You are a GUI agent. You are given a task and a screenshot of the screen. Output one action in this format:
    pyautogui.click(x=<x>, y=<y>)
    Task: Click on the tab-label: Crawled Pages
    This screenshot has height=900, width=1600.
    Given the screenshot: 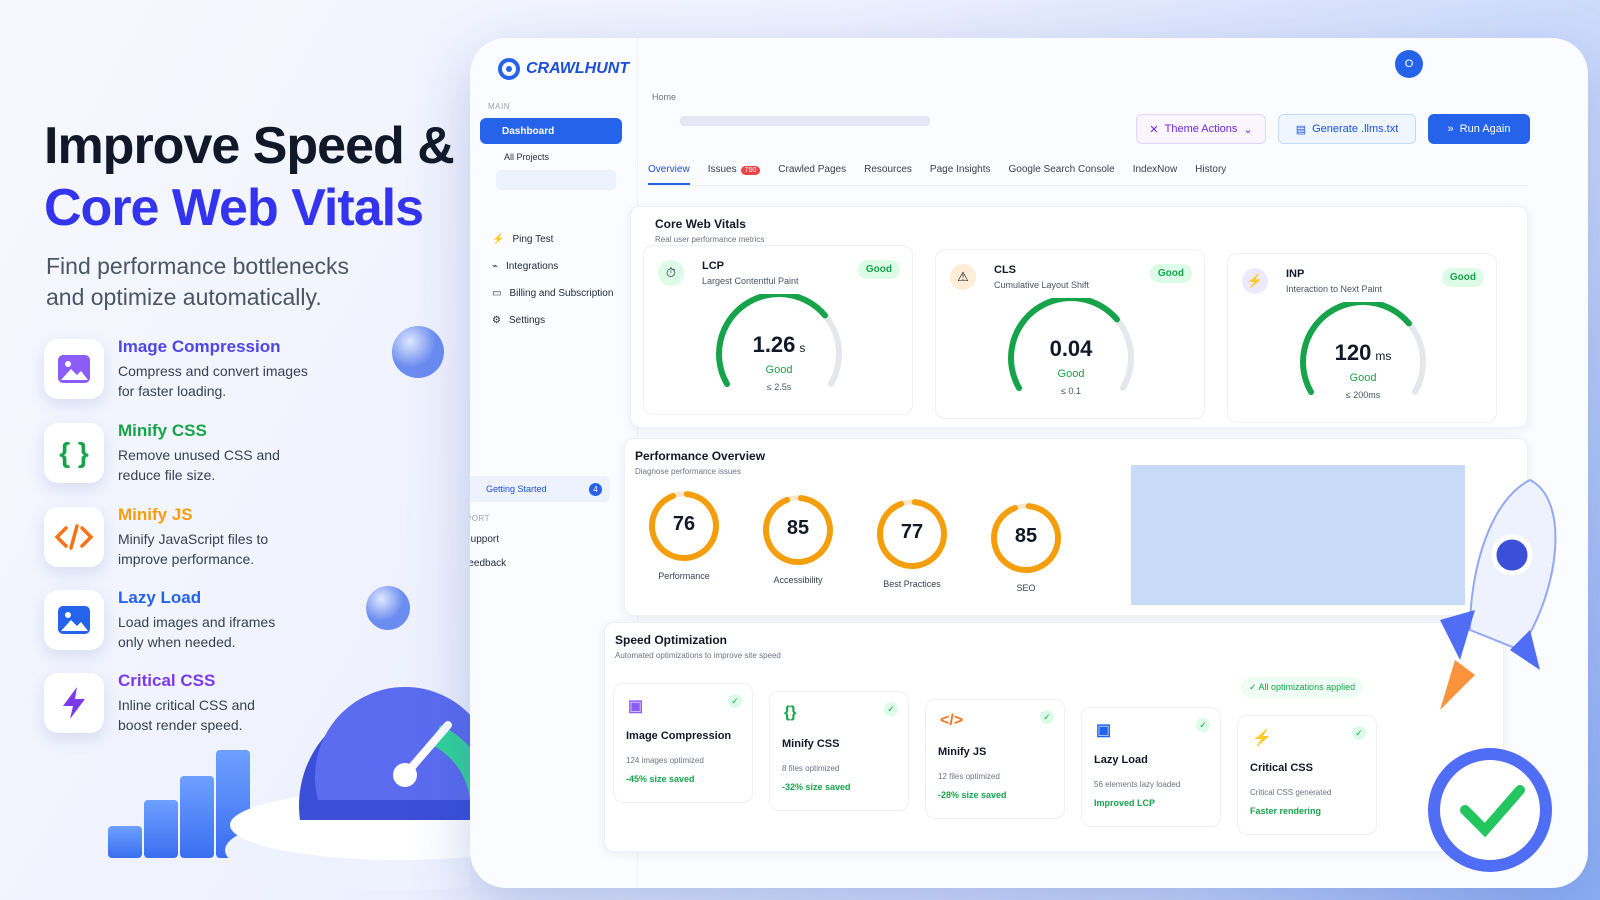 What is the action you would take?
    pyautogui.click(x=812, y=169)
    